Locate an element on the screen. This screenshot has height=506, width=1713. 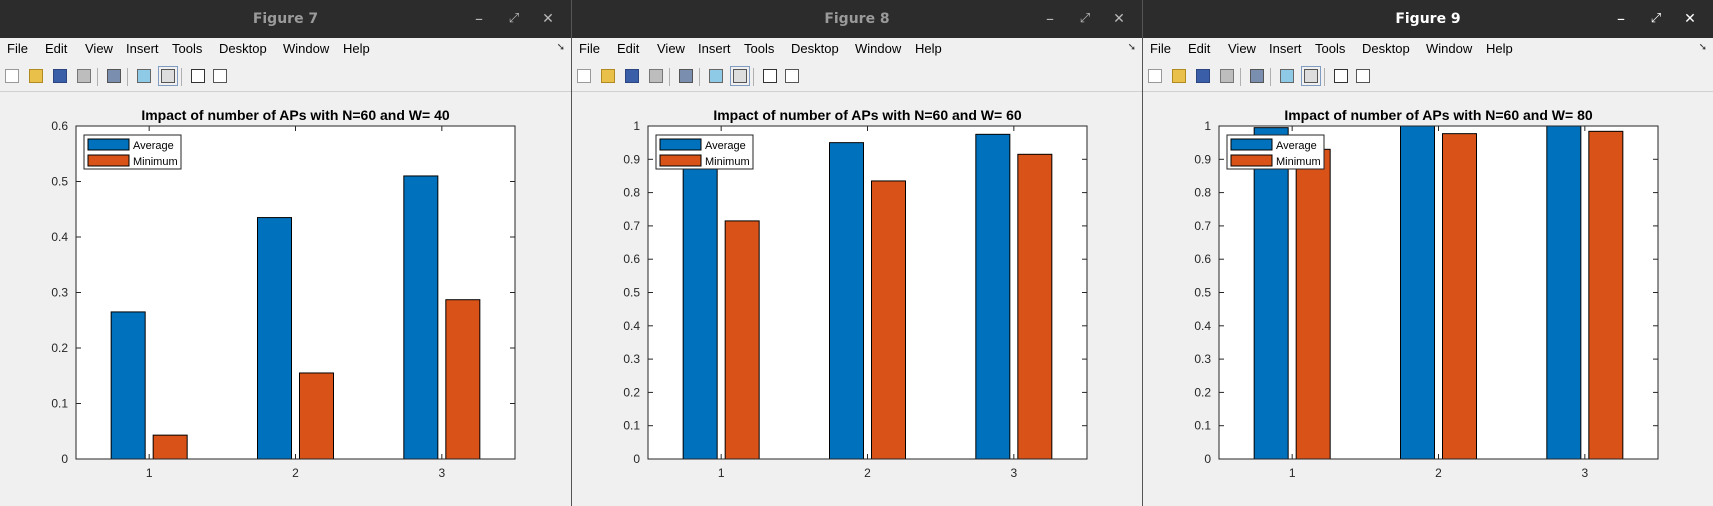
y-tick-label: 0.3 is located at coordinates (631, 359).